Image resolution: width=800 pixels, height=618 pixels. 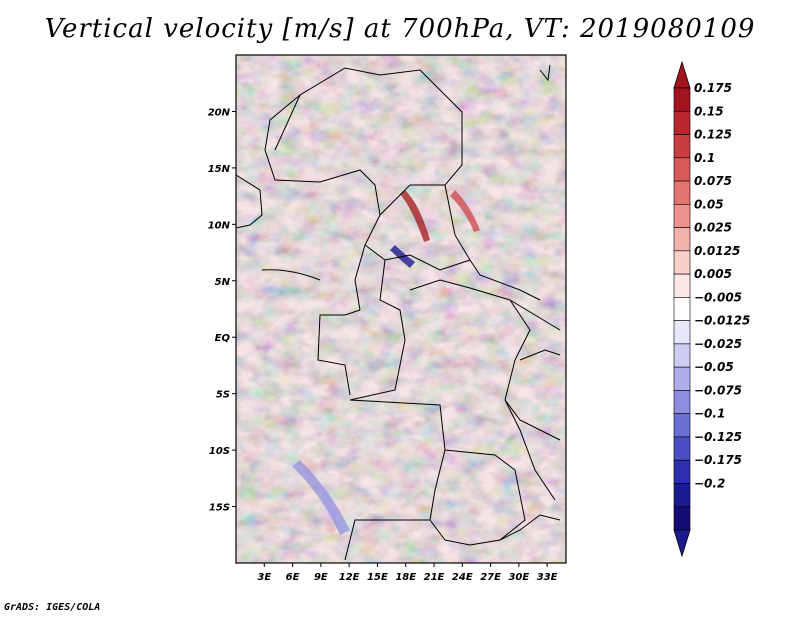 I want to click on colorbar-label: 0.1, so click(x=704, y=158).